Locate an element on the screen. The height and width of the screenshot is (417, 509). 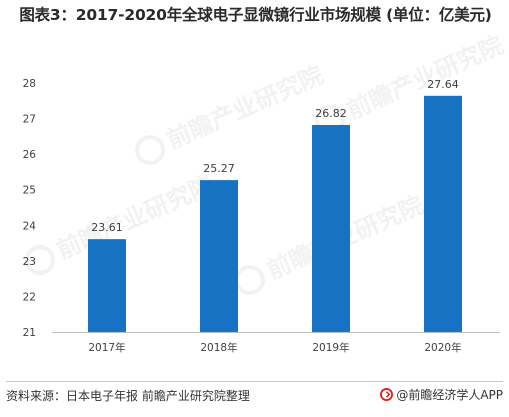
watermark-2: 前瞻产业研究院 is located at coordinates (411, 83).